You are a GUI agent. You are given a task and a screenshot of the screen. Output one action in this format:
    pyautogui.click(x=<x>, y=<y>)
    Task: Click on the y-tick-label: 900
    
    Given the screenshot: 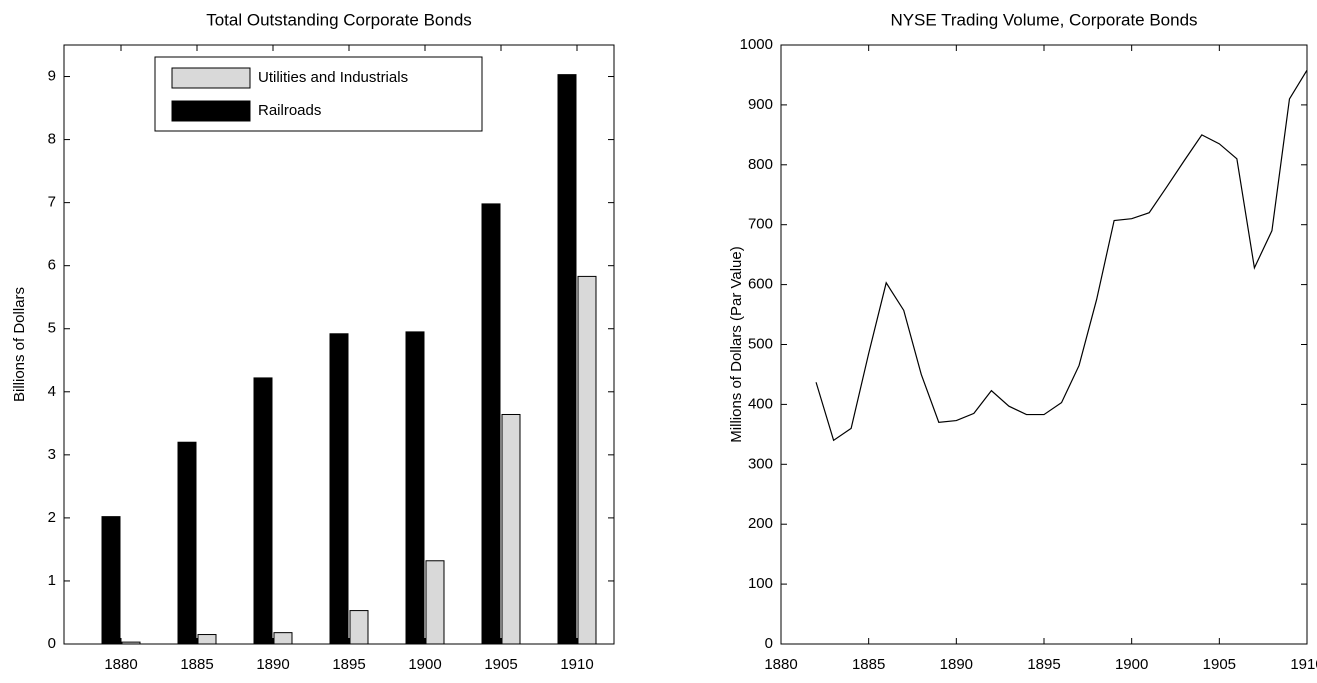 What is the action you would take?
    pyautogui.click(x=760, y=104)
    